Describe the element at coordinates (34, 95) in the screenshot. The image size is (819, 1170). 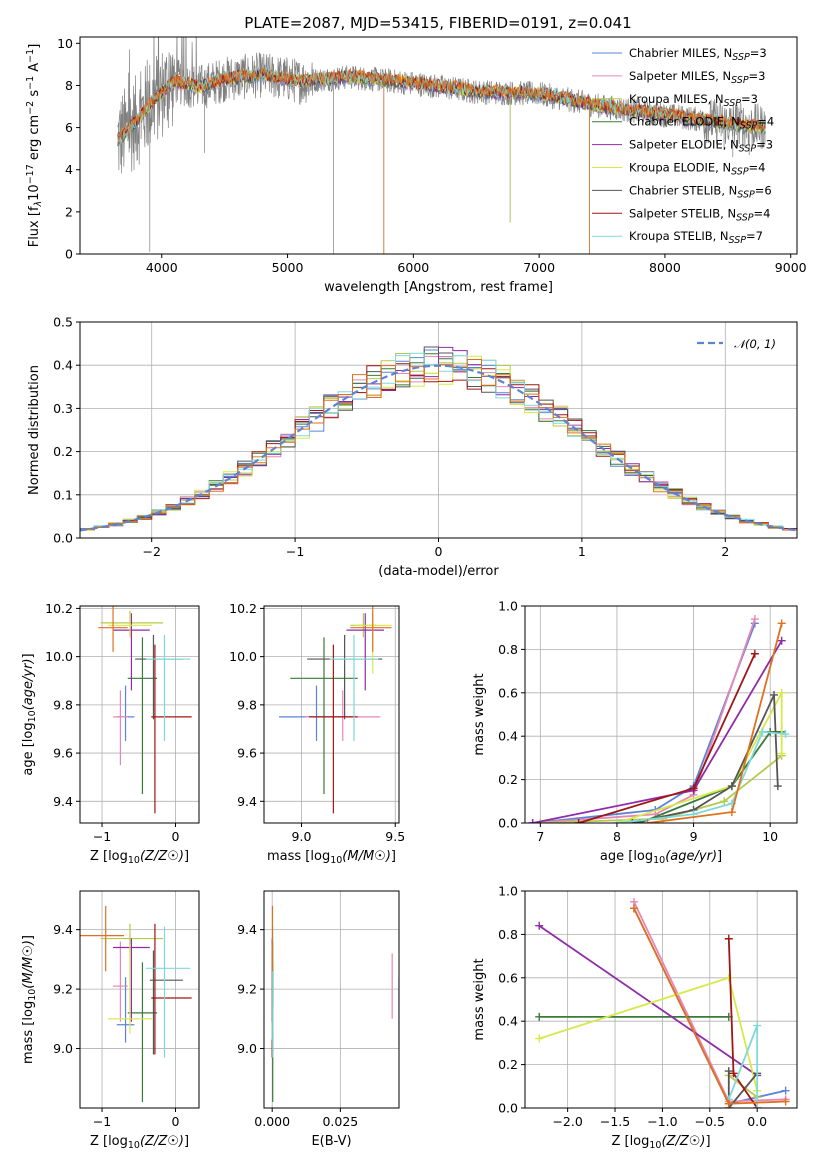
I see `label-part: s` at that location.